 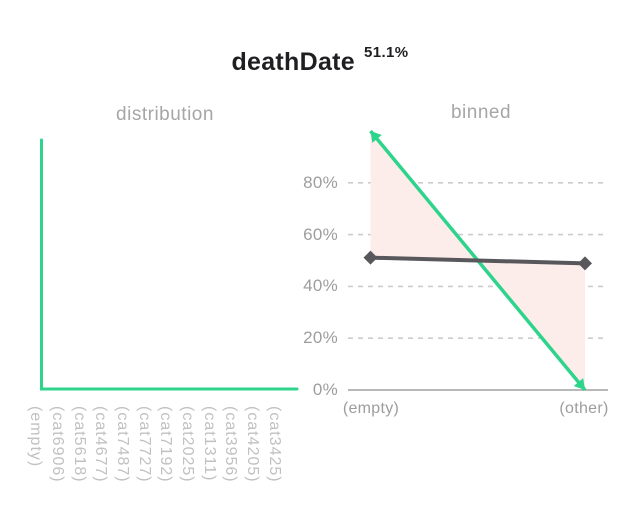 What do you see at coordinates (376, 137) in the screenshot?
I see `green-arrowhead-top` at bounding box center [376, 137].